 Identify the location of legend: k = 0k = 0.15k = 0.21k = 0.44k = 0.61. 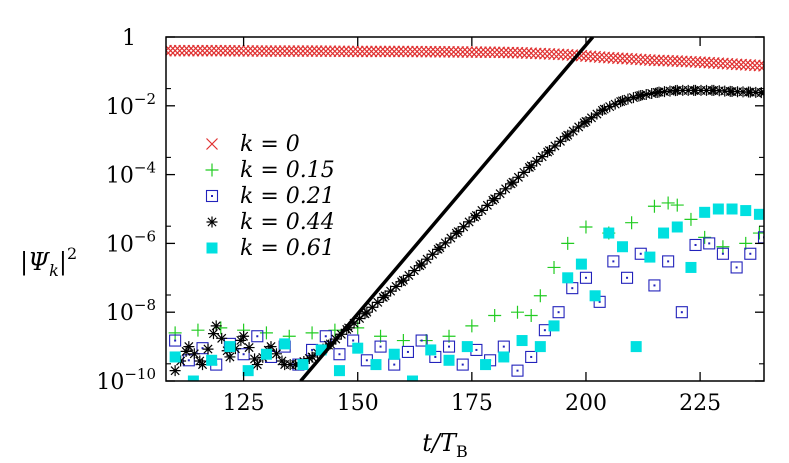
(270, 196).